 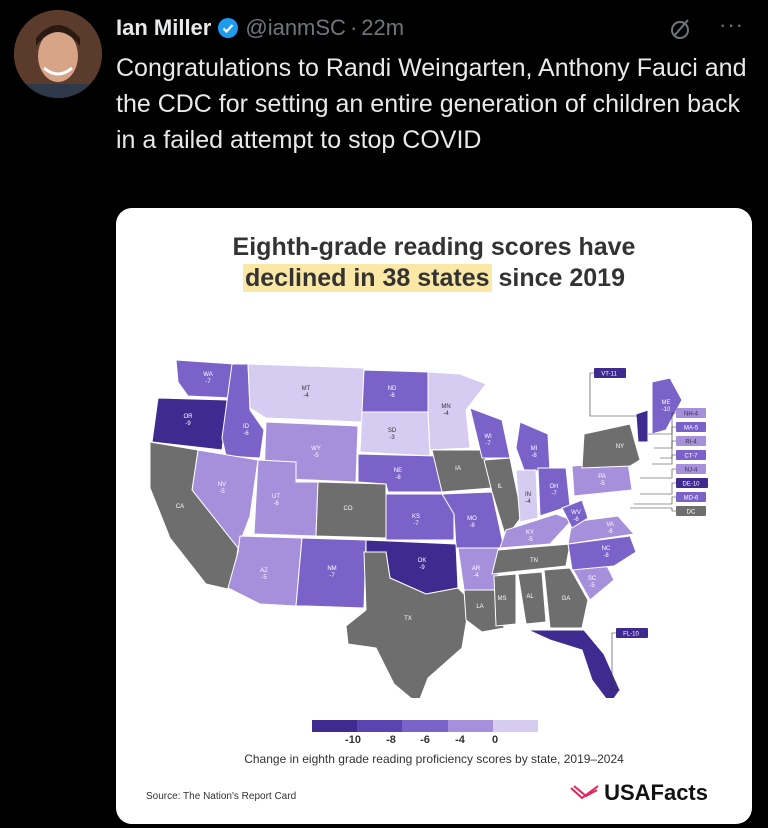 I want to click on state-value-mo: -8, so click(x=472, y=526).